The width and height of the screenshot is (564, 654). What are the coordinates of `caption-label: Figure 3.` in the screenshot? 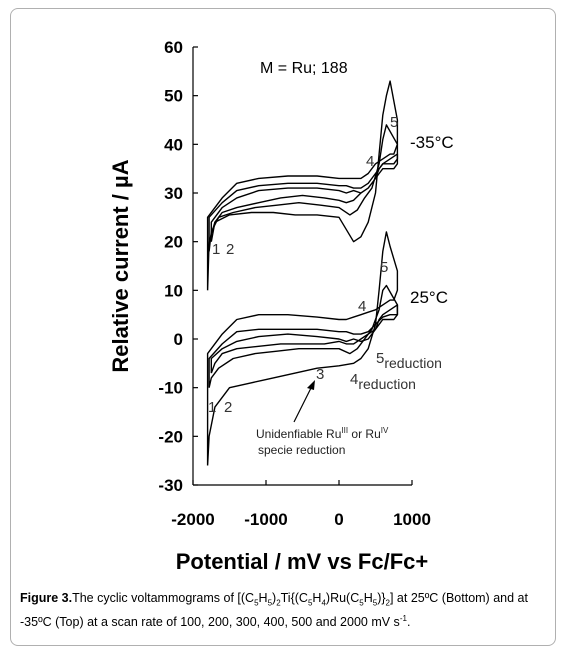 It's located at (46, 598).